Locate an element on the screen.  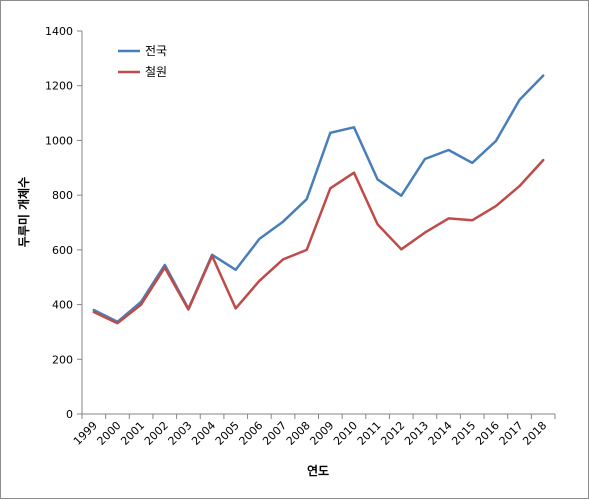
x-tick-label: 2017 is located at coordinates (511, 433).